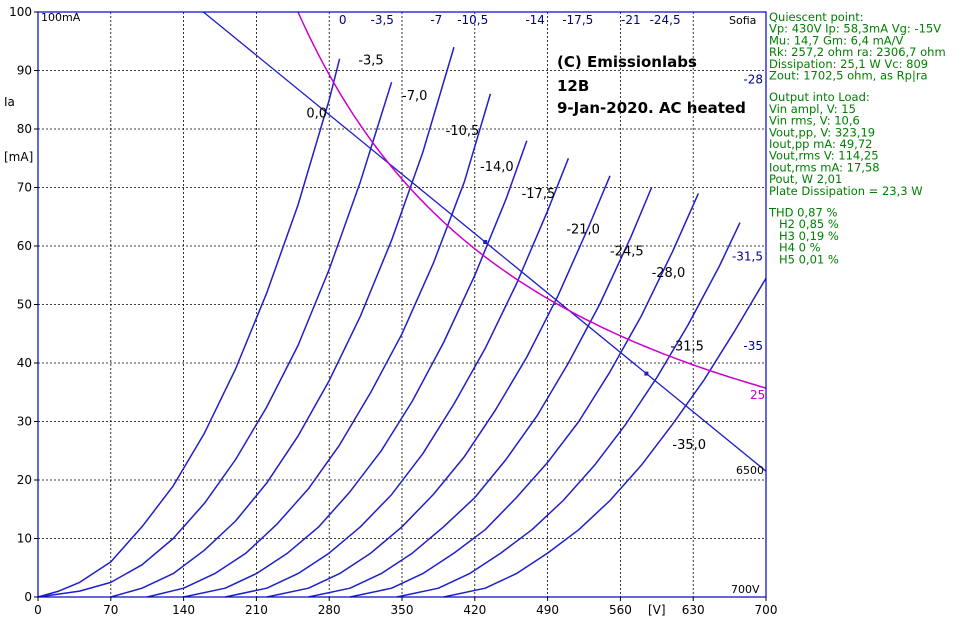 This screenshot has width=980, height=621. Describe the element at coordinates (110, 610) in the screenshot. I see `x-tick-label: 70` at that location.